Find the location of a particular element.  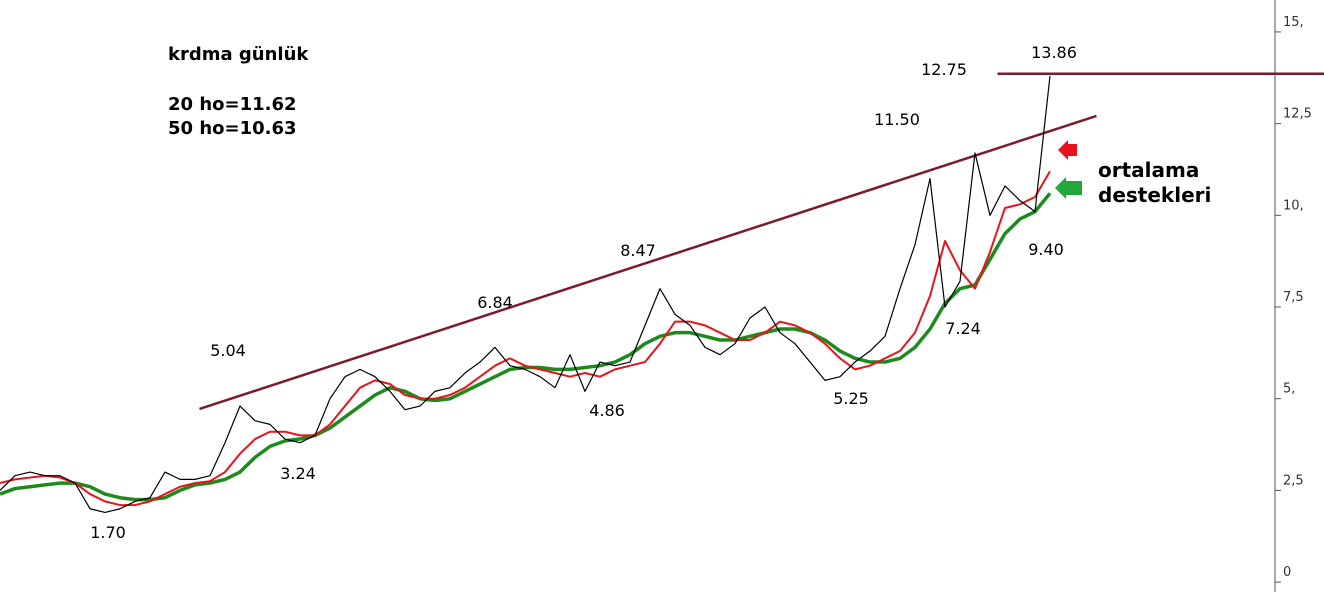

y-tick-label: 10, is located at coordinates (1293, 205).